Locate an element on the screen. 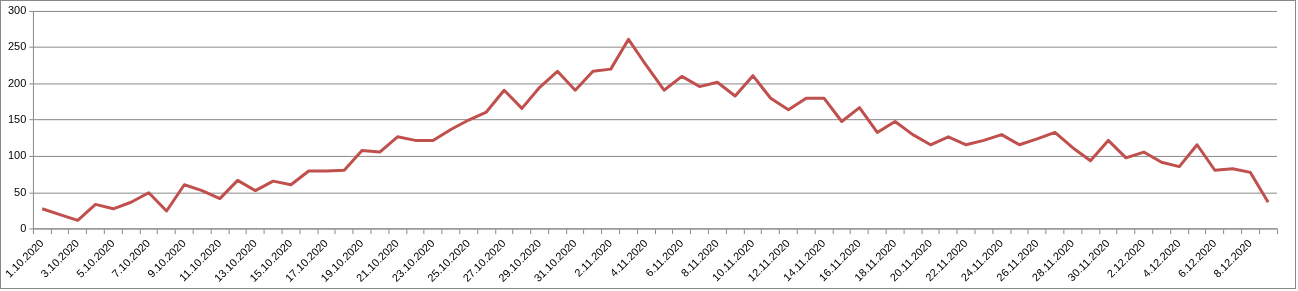  y-tick-label: 250 is located at coordinates (17, 46).